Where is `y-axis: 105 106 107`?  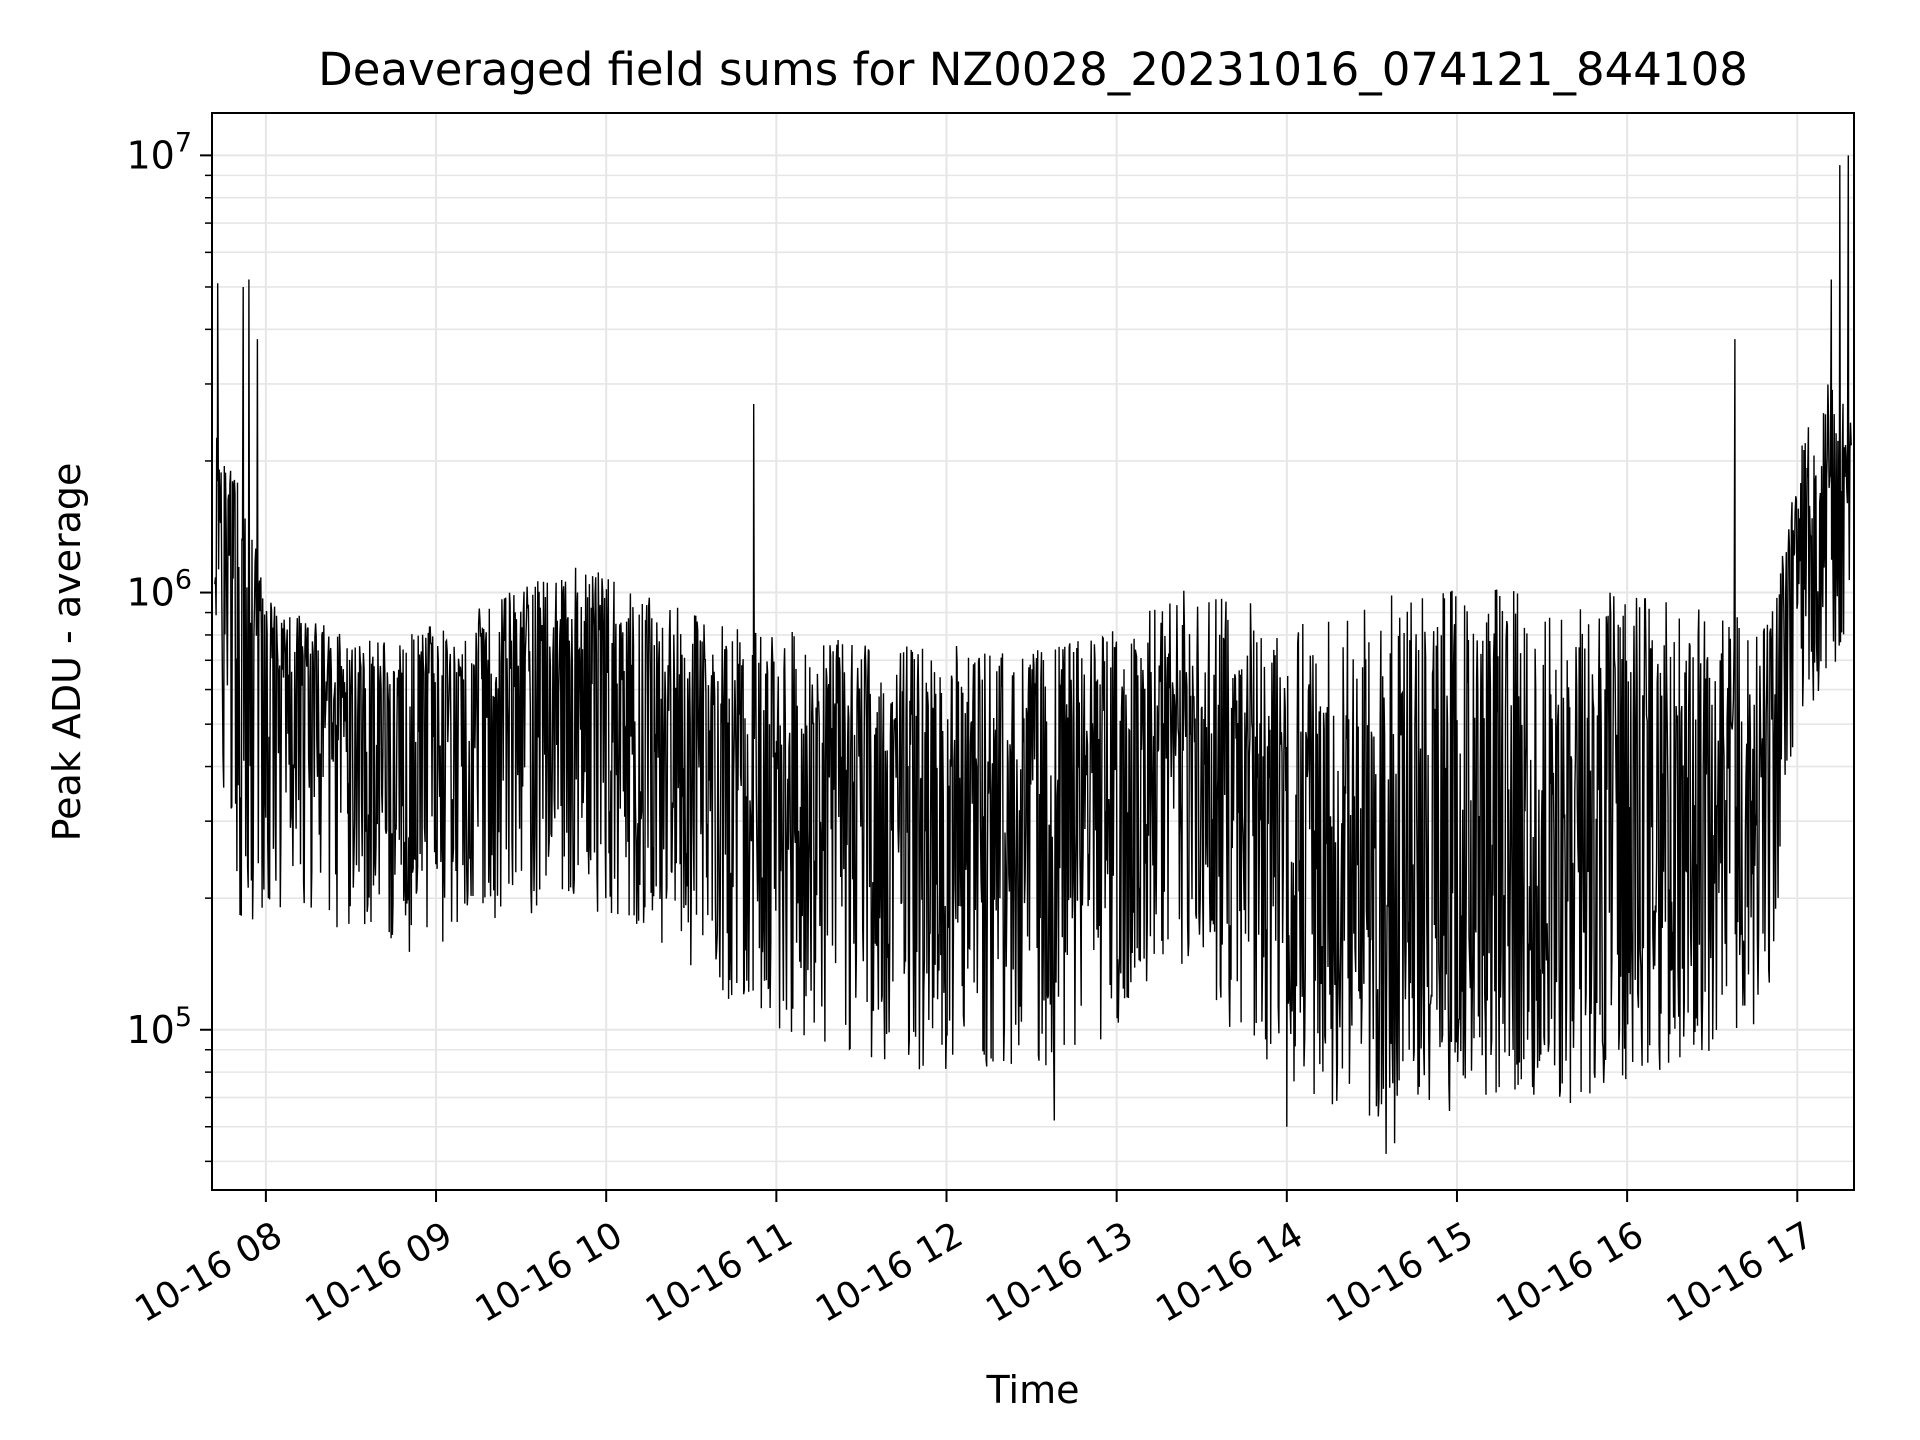 y-axis: 105 106 107 is located at coordinates (169, 645).